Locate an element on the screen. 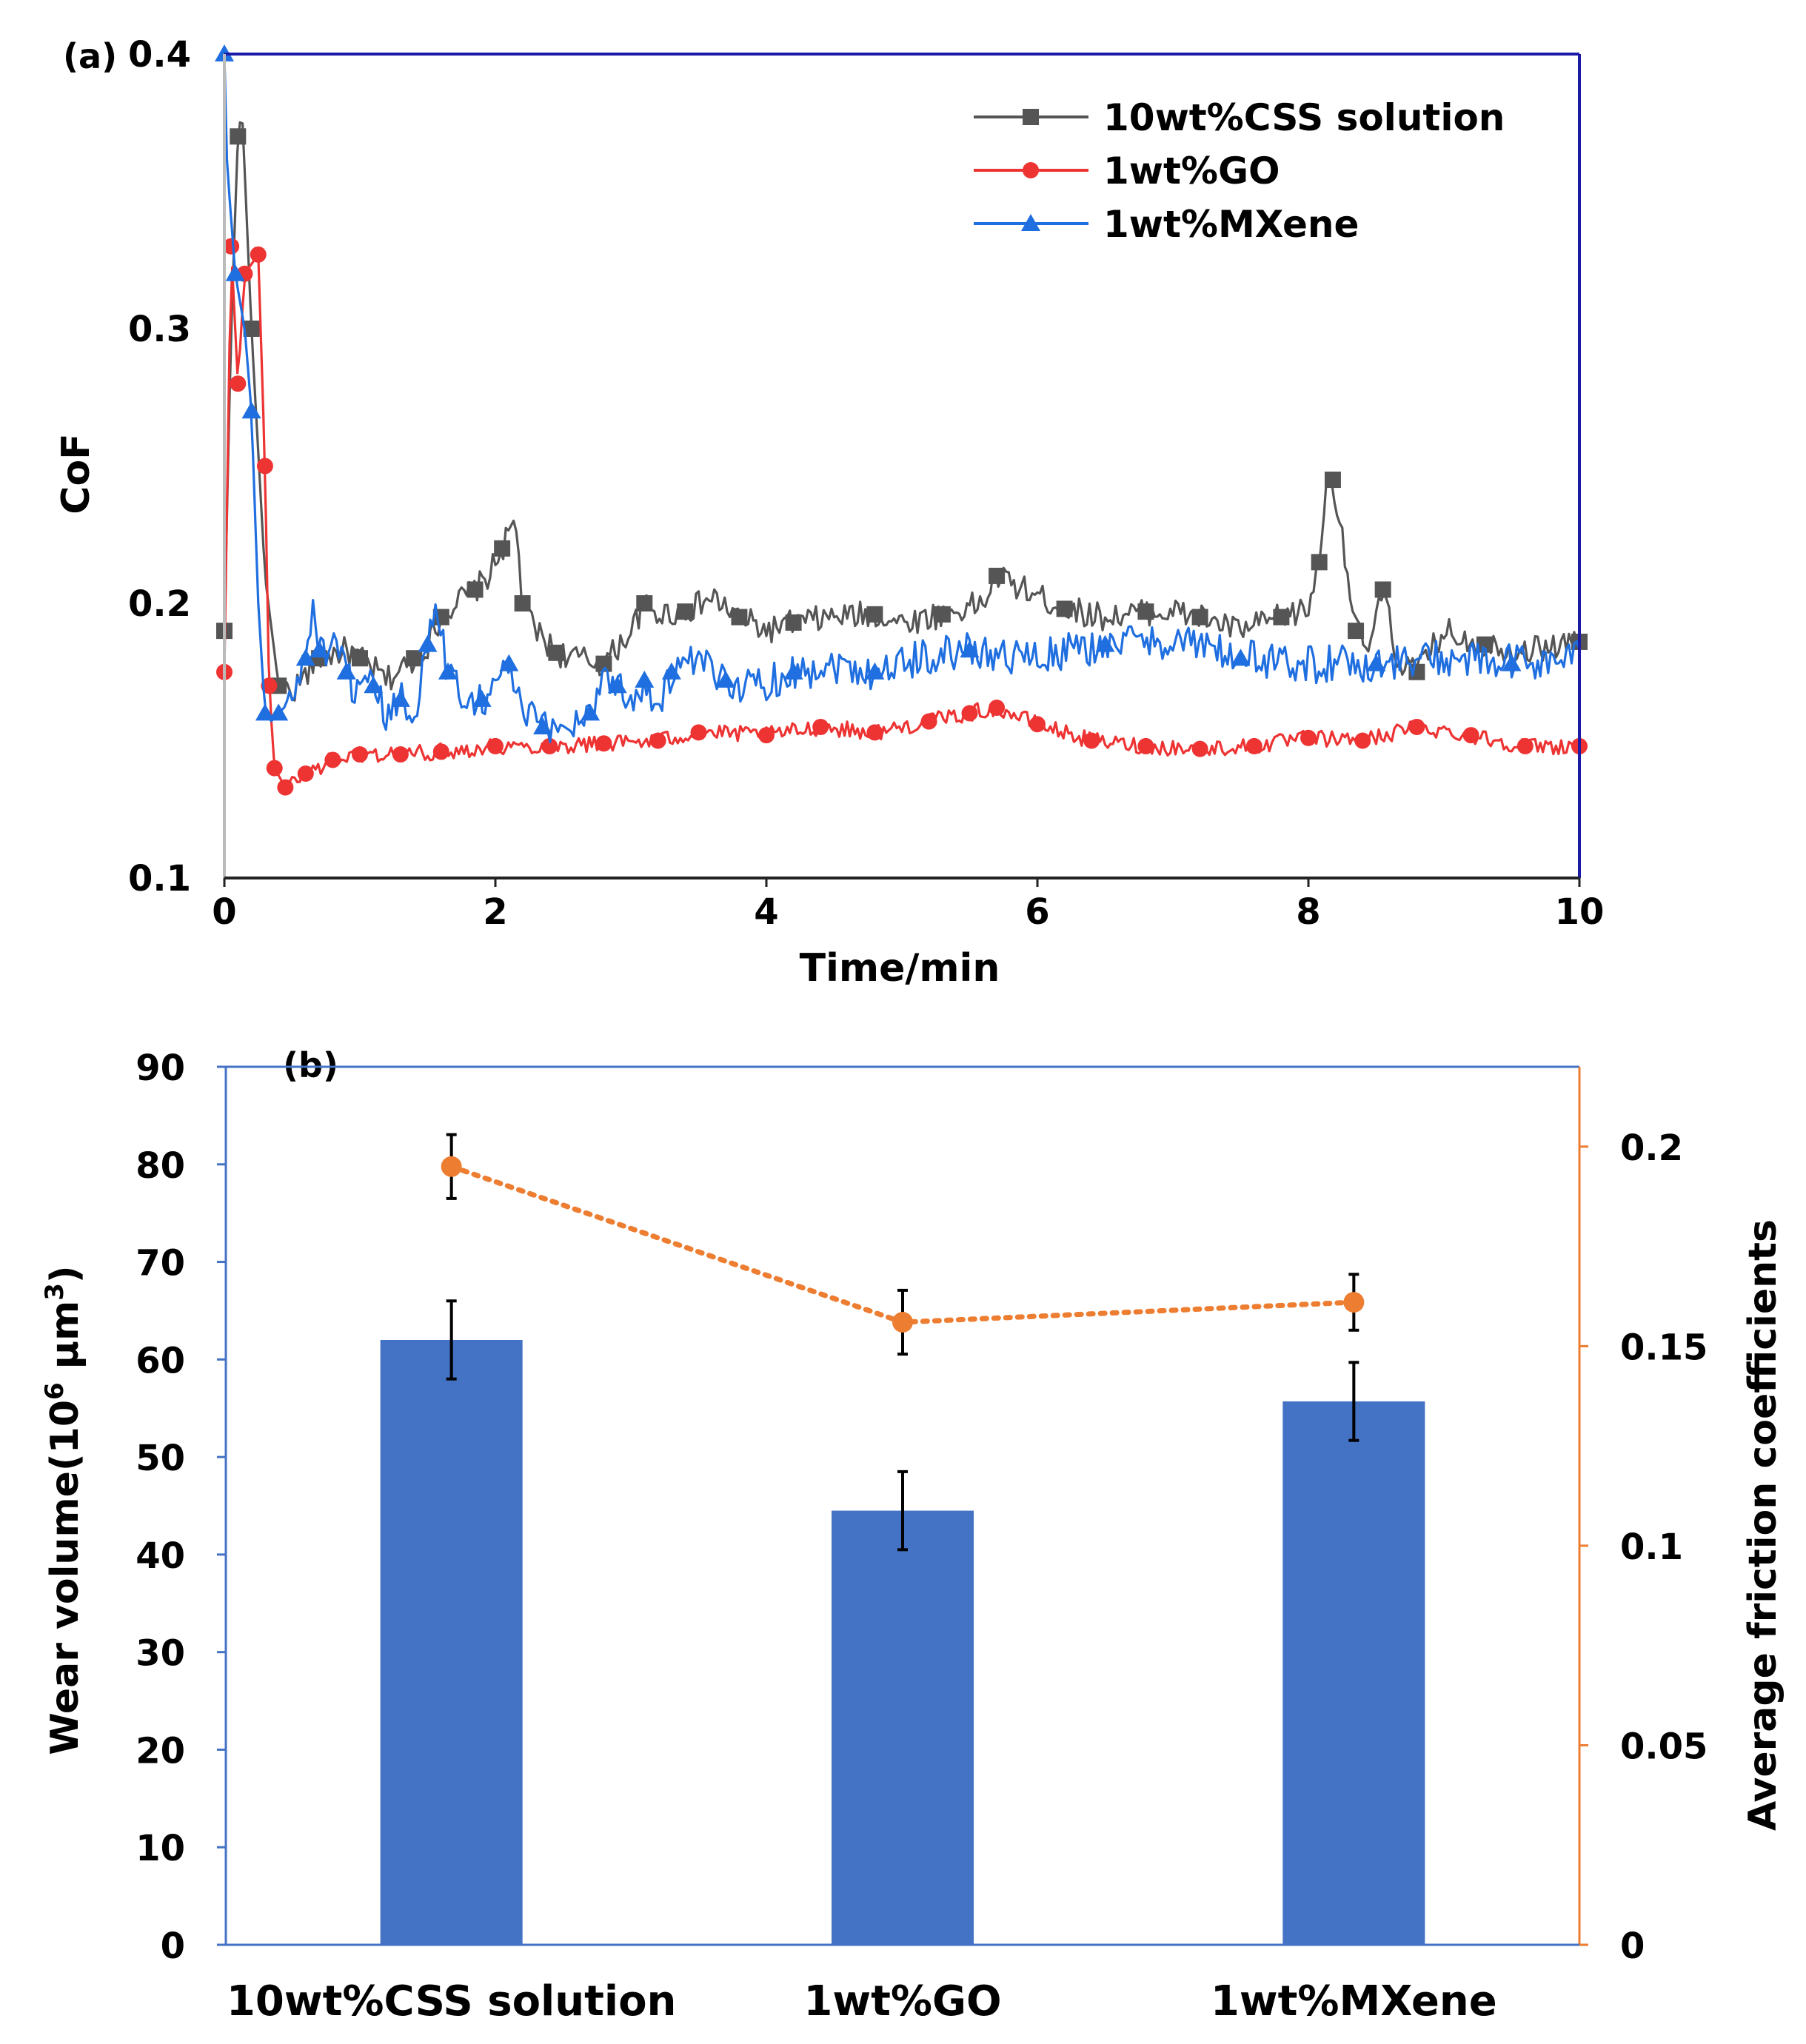  panel-a-label: (a) is located at coordinates (90, 56).